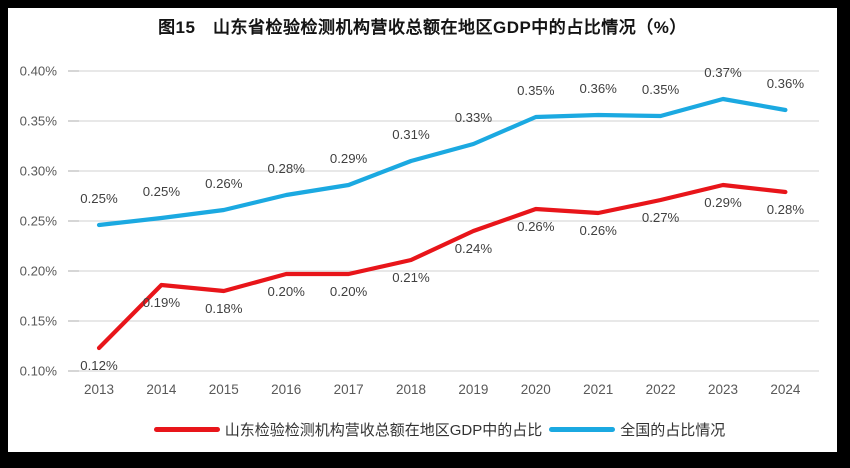  I want to click on x-axis-label: 2015, so click(224, 389).